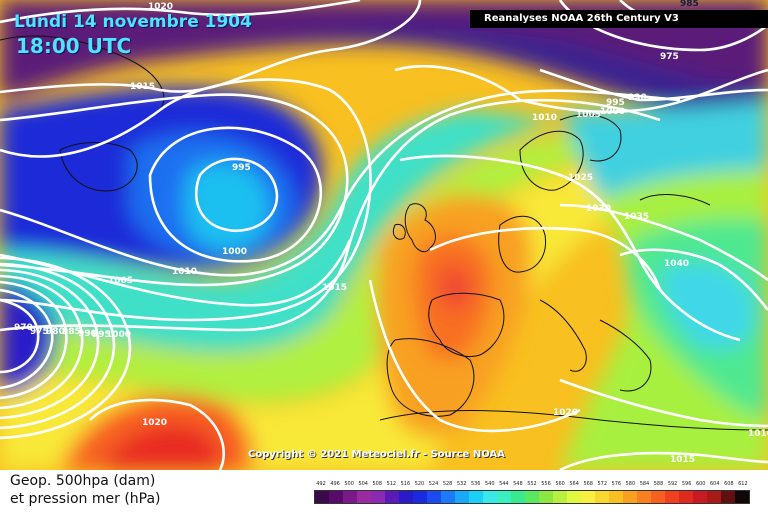 This screenshot has width=768, height=512. What do you see at coordinates (321, 484) in the screenshot?
I see `scale-tick-label: 492` at bounding box center [321, 484].